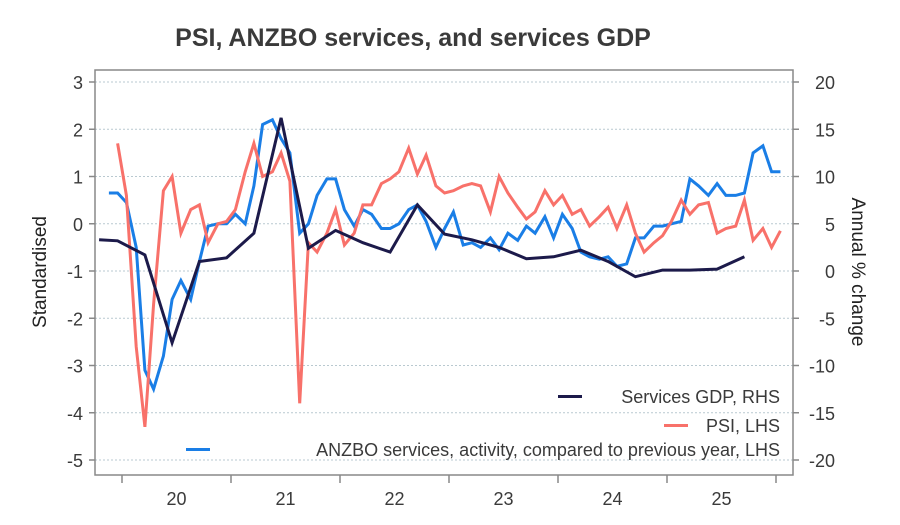 The height and width of the screenshot is (525, 900). Describe the element at coordinates (78, 83) in the screenshot. I see `y-tick-label-left: 3` at that location.